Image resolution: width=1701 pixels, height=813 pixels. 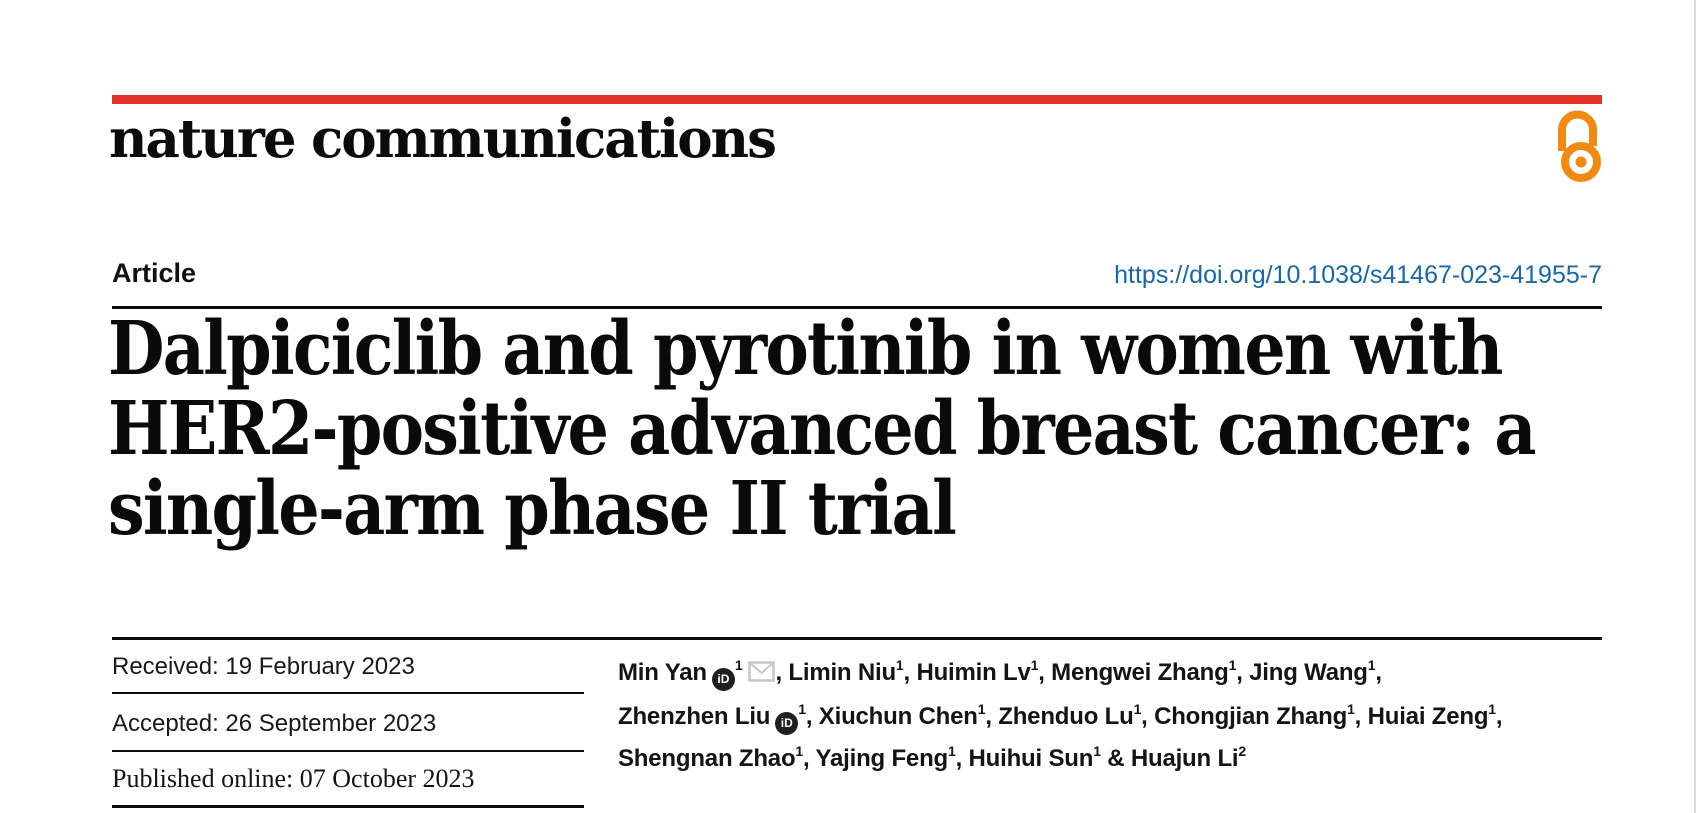 I want to click on history-top-rule, so click(x=857, y=638).